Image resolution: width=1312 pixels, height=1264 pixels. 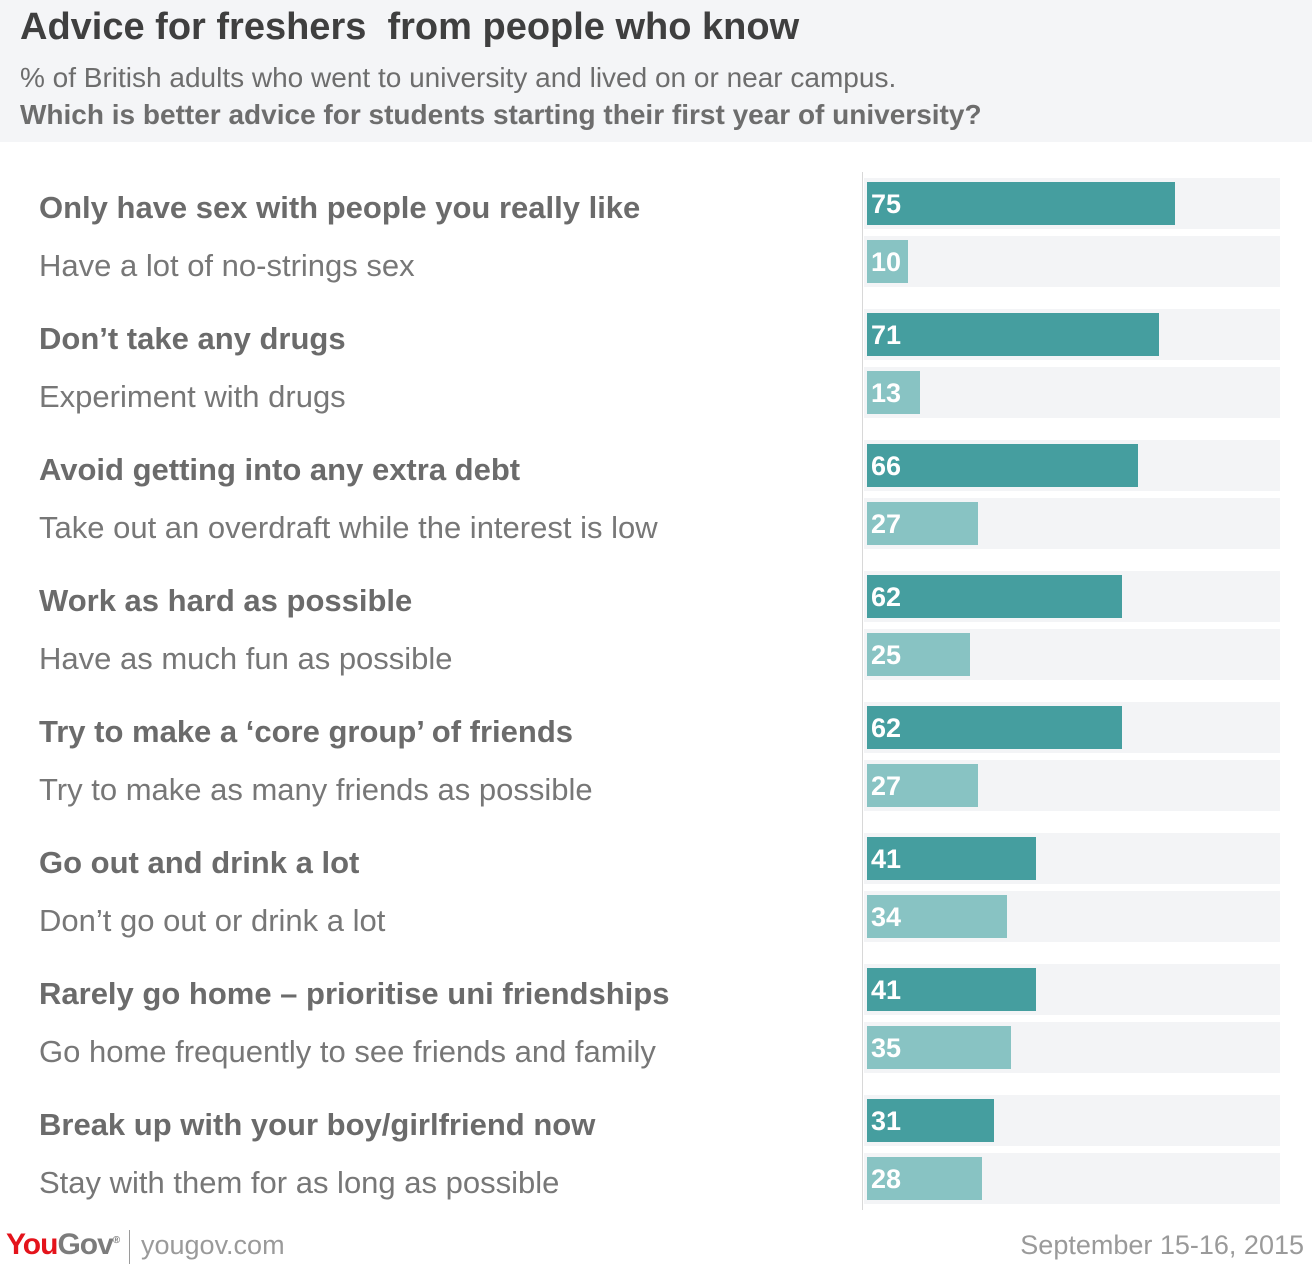 What do you see at coordinates (280, 469) in the screenshot?
I see `primary-option-label: Avoid getting into any extra debt` at bounding box center [280, 469].